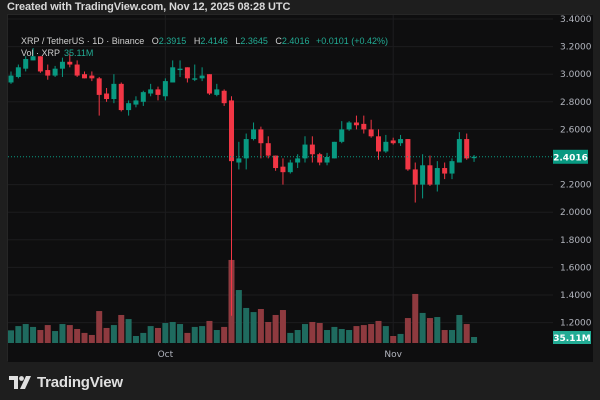 Image resolution: width=600 pixels, height=400 pixels. What do you see at coordinates (80, 382) in the screenshot?
I see `tradingview-brand: TradingView` at bounding box center [80, 382].